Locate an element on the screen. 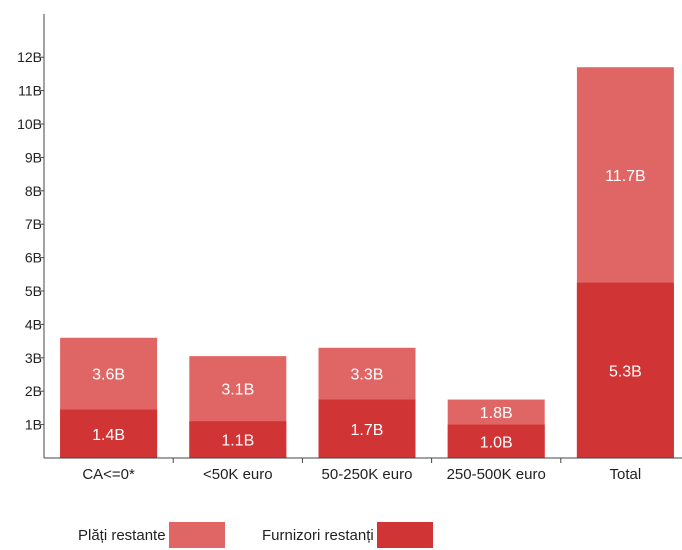 This screenshot has width=682, height=550. y-tick-label: 3B is located at coordinates (33, 358).